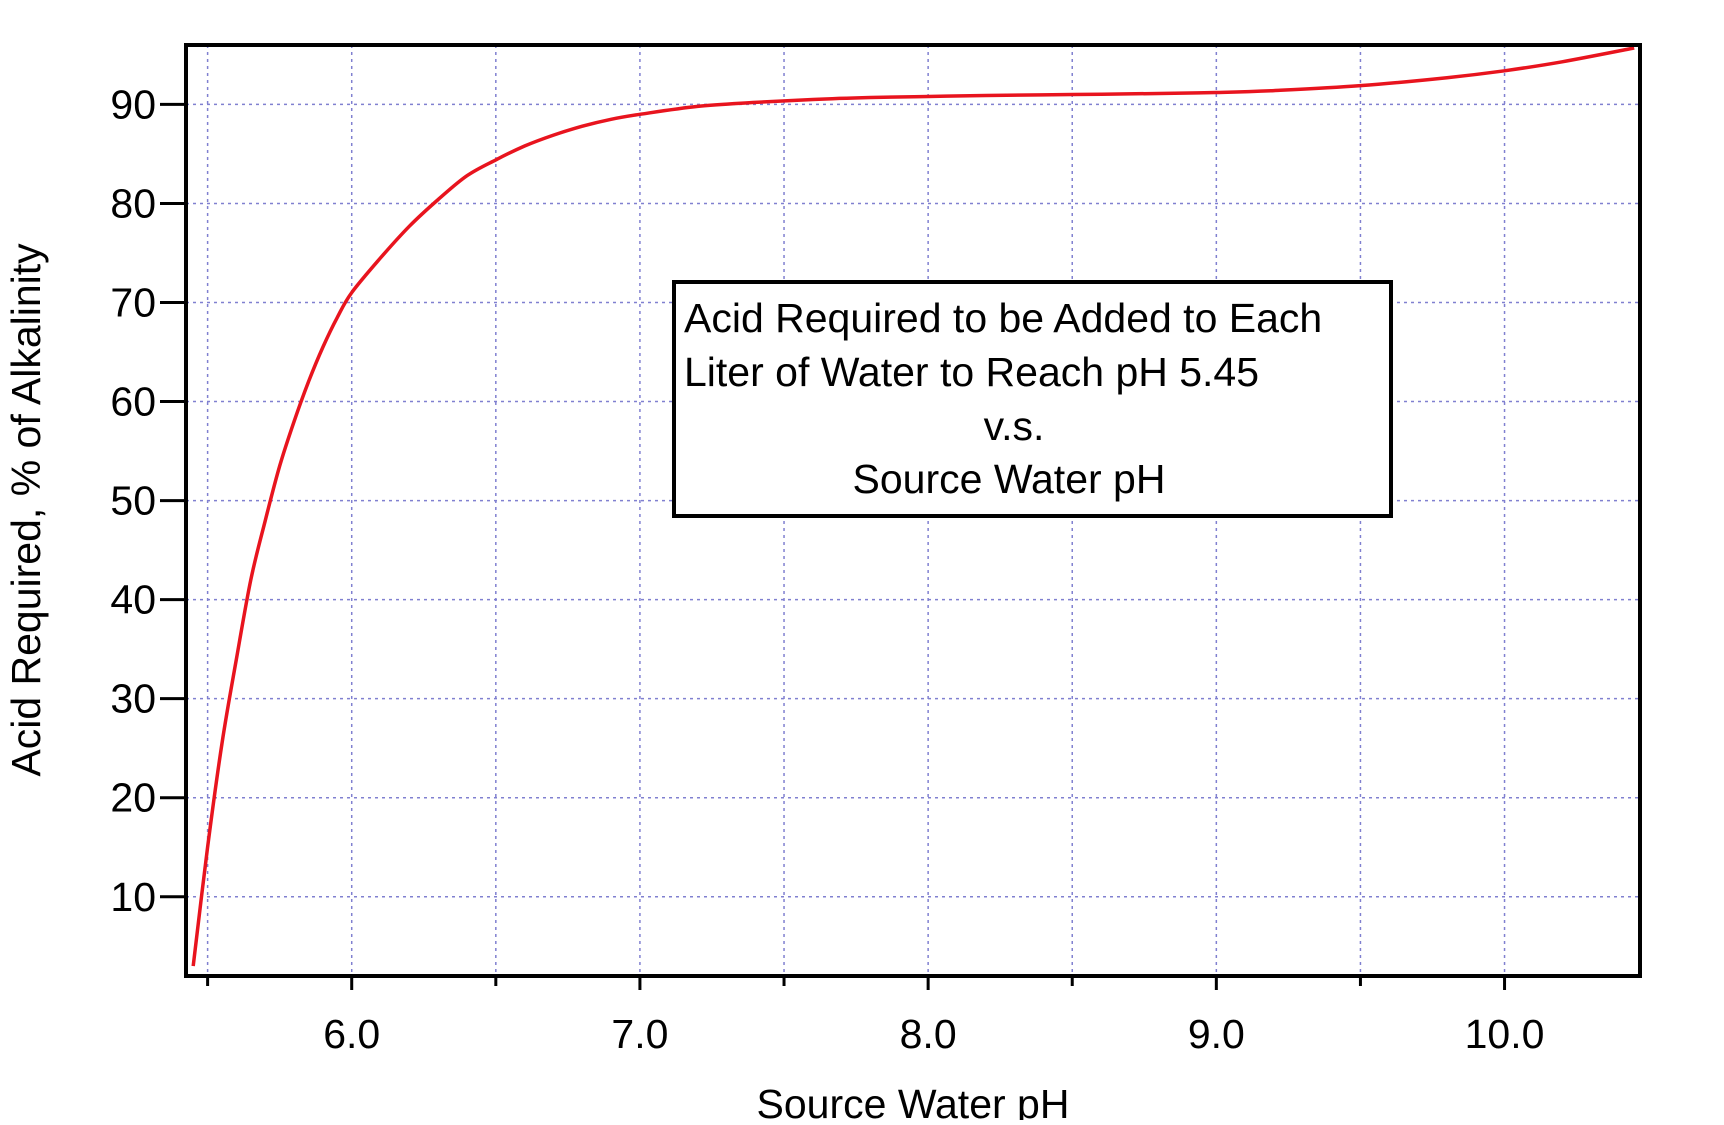 Image resolution: width=1724 pixels, height=1125 pixels. What do you see at coordinates (133, 699) in the screenshot?
I see `y-tick-label: 30` at bounding box center [133, 699].